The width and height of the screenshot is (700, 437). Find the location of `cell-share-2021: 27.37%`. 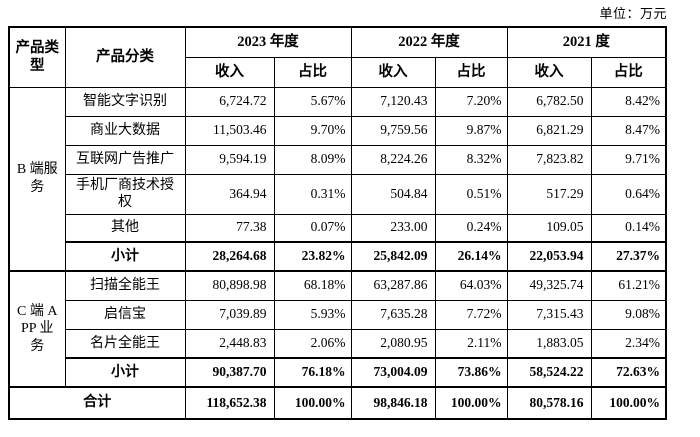

cell-share-2021: 27.37% is located at coordinates (628, 256).